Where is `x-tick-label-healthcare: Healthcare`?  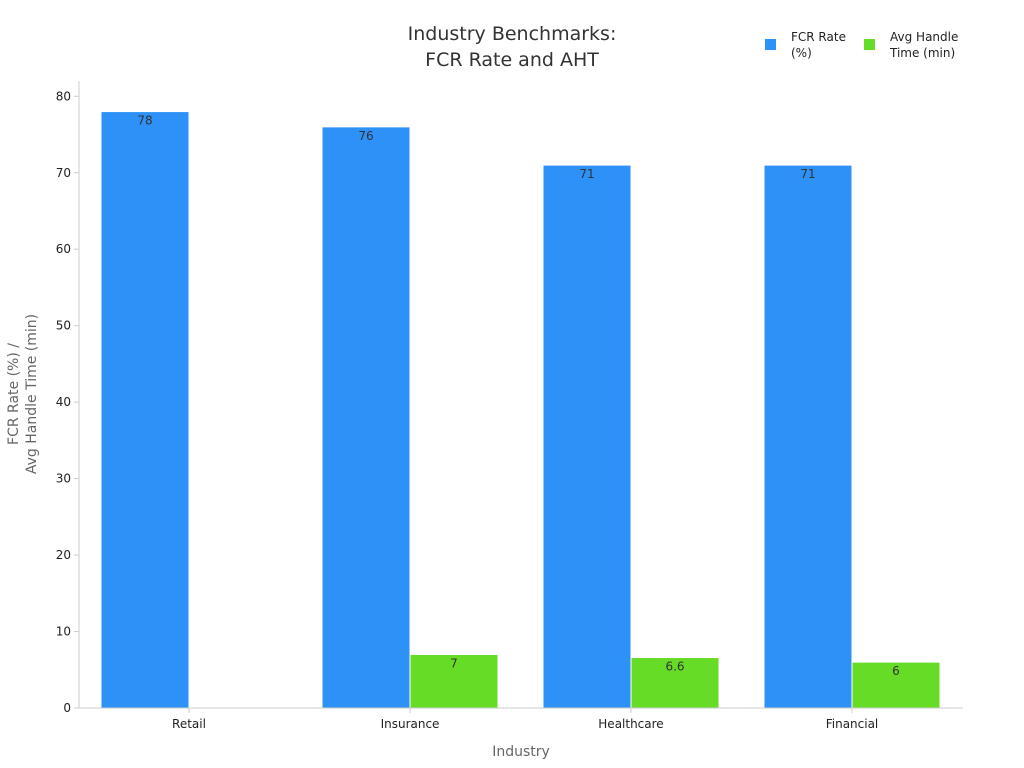 x-tick-label-healthcare: Healthcare is located at coordinates (630, 724).